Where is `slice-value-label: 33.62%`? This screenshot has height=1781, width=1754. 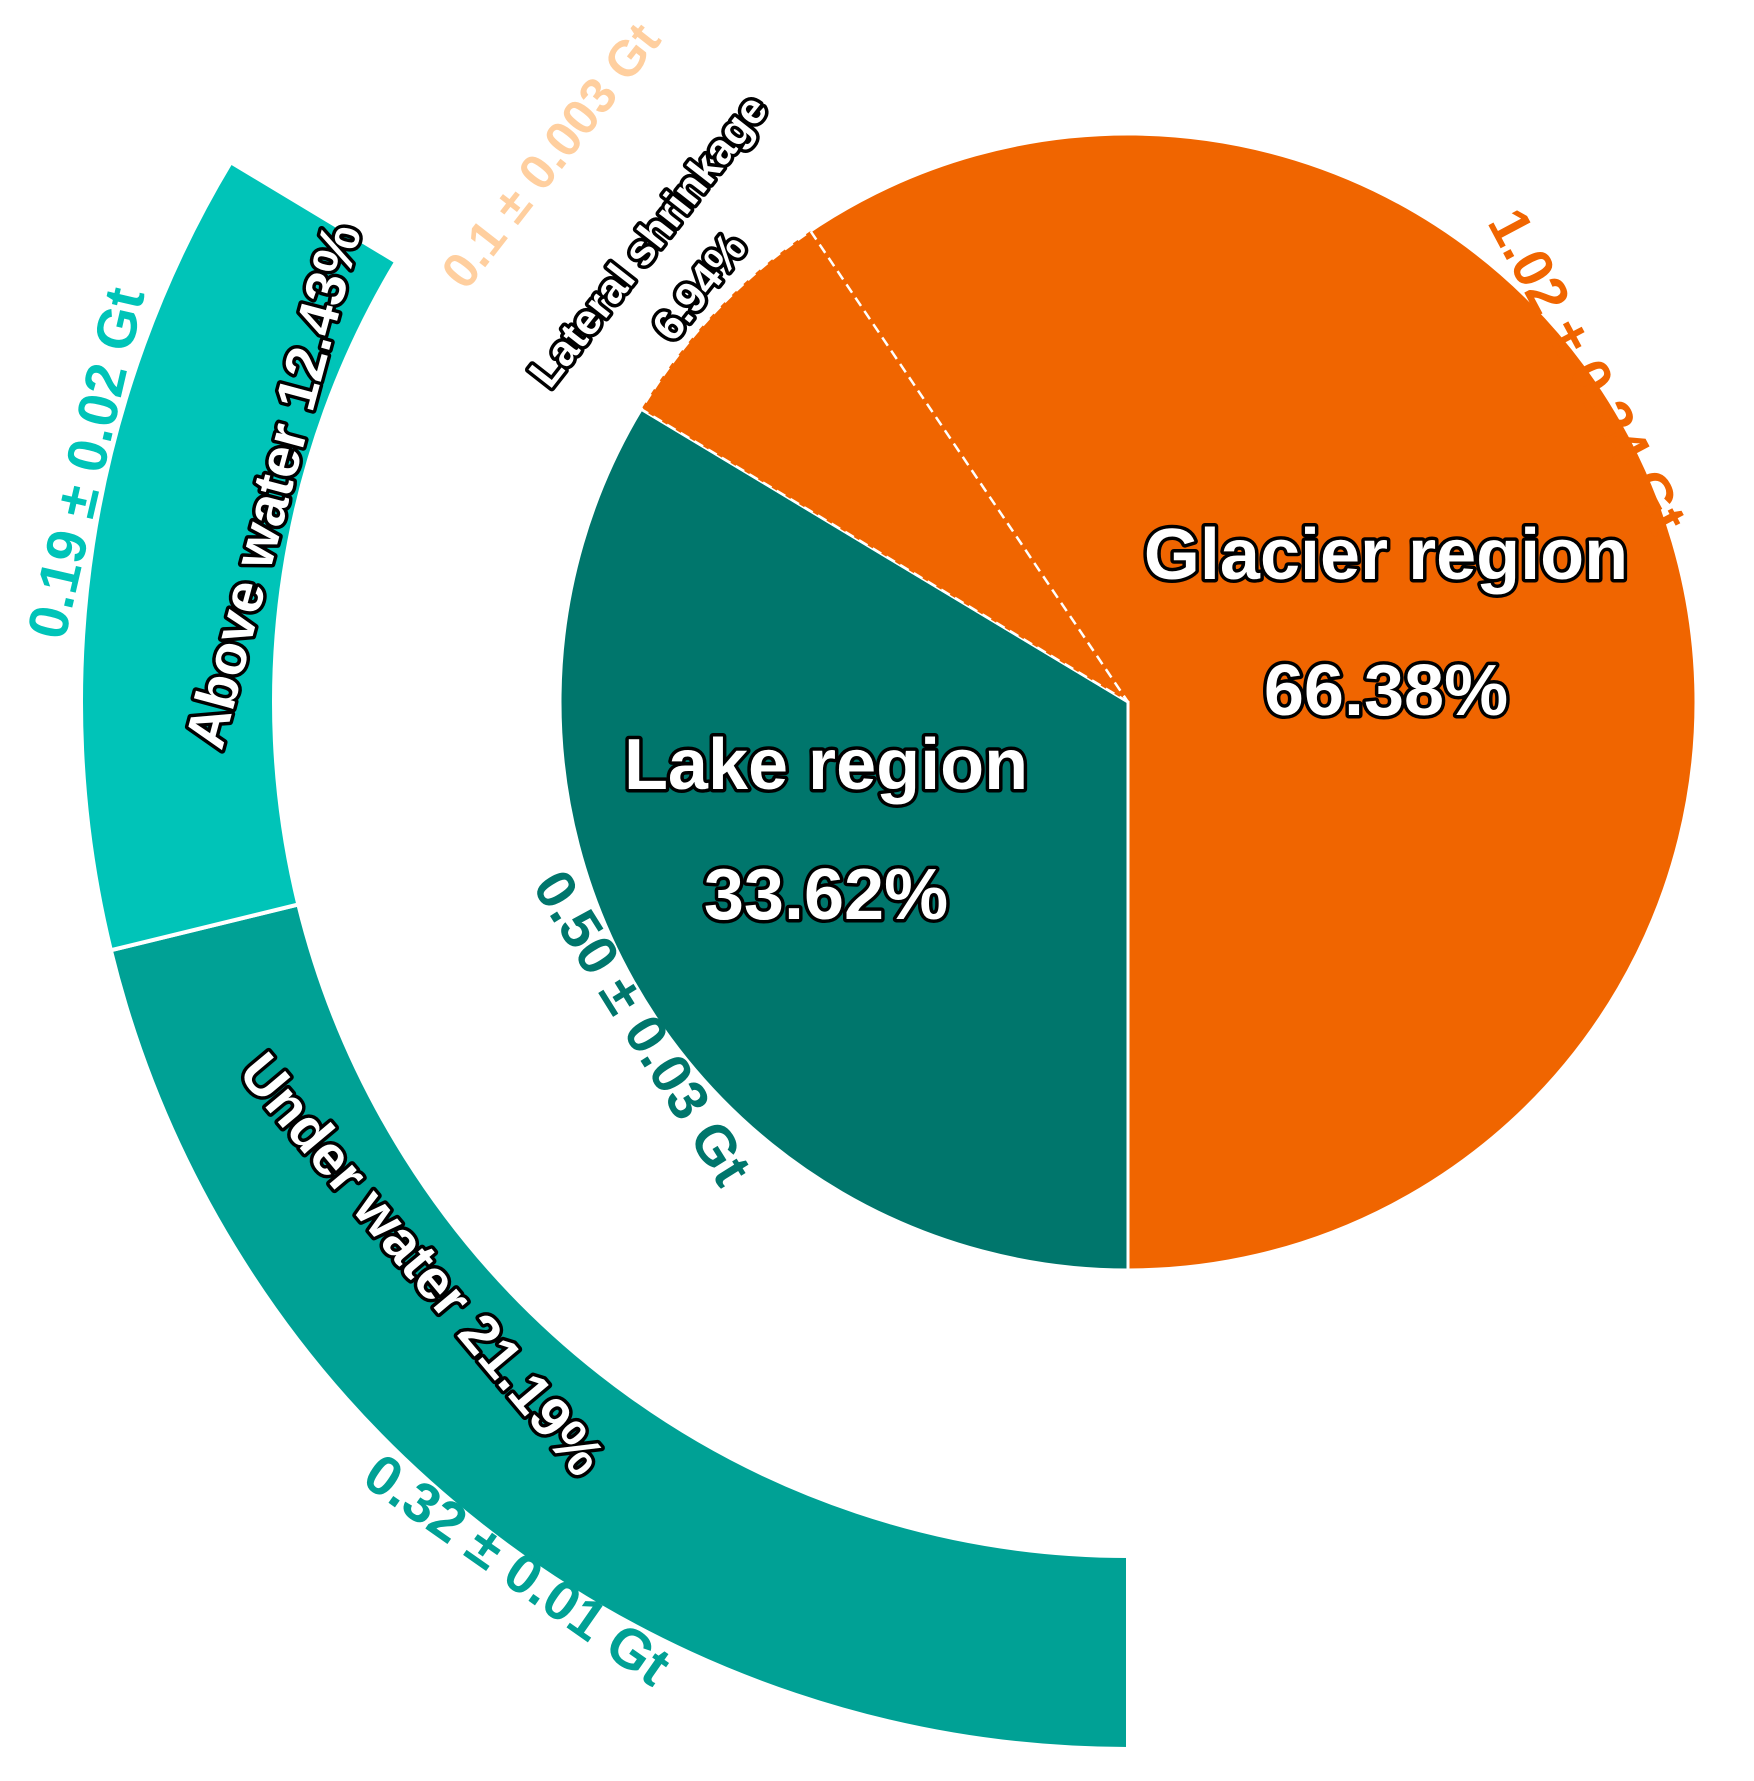 slice-value-label: 33.62% is located at coordinates (826, 895).